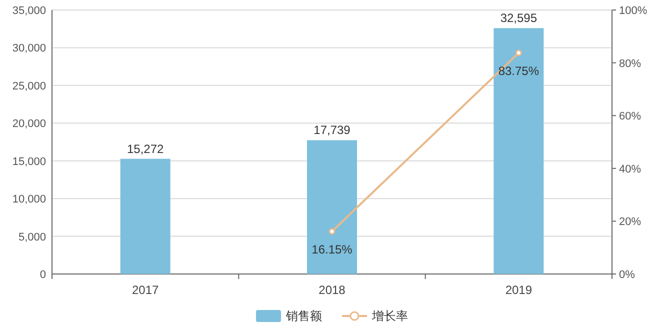 The height and width of the screenshot is (332, 657). I want to click on y-tick-label: 5,000, so click(32, 237).